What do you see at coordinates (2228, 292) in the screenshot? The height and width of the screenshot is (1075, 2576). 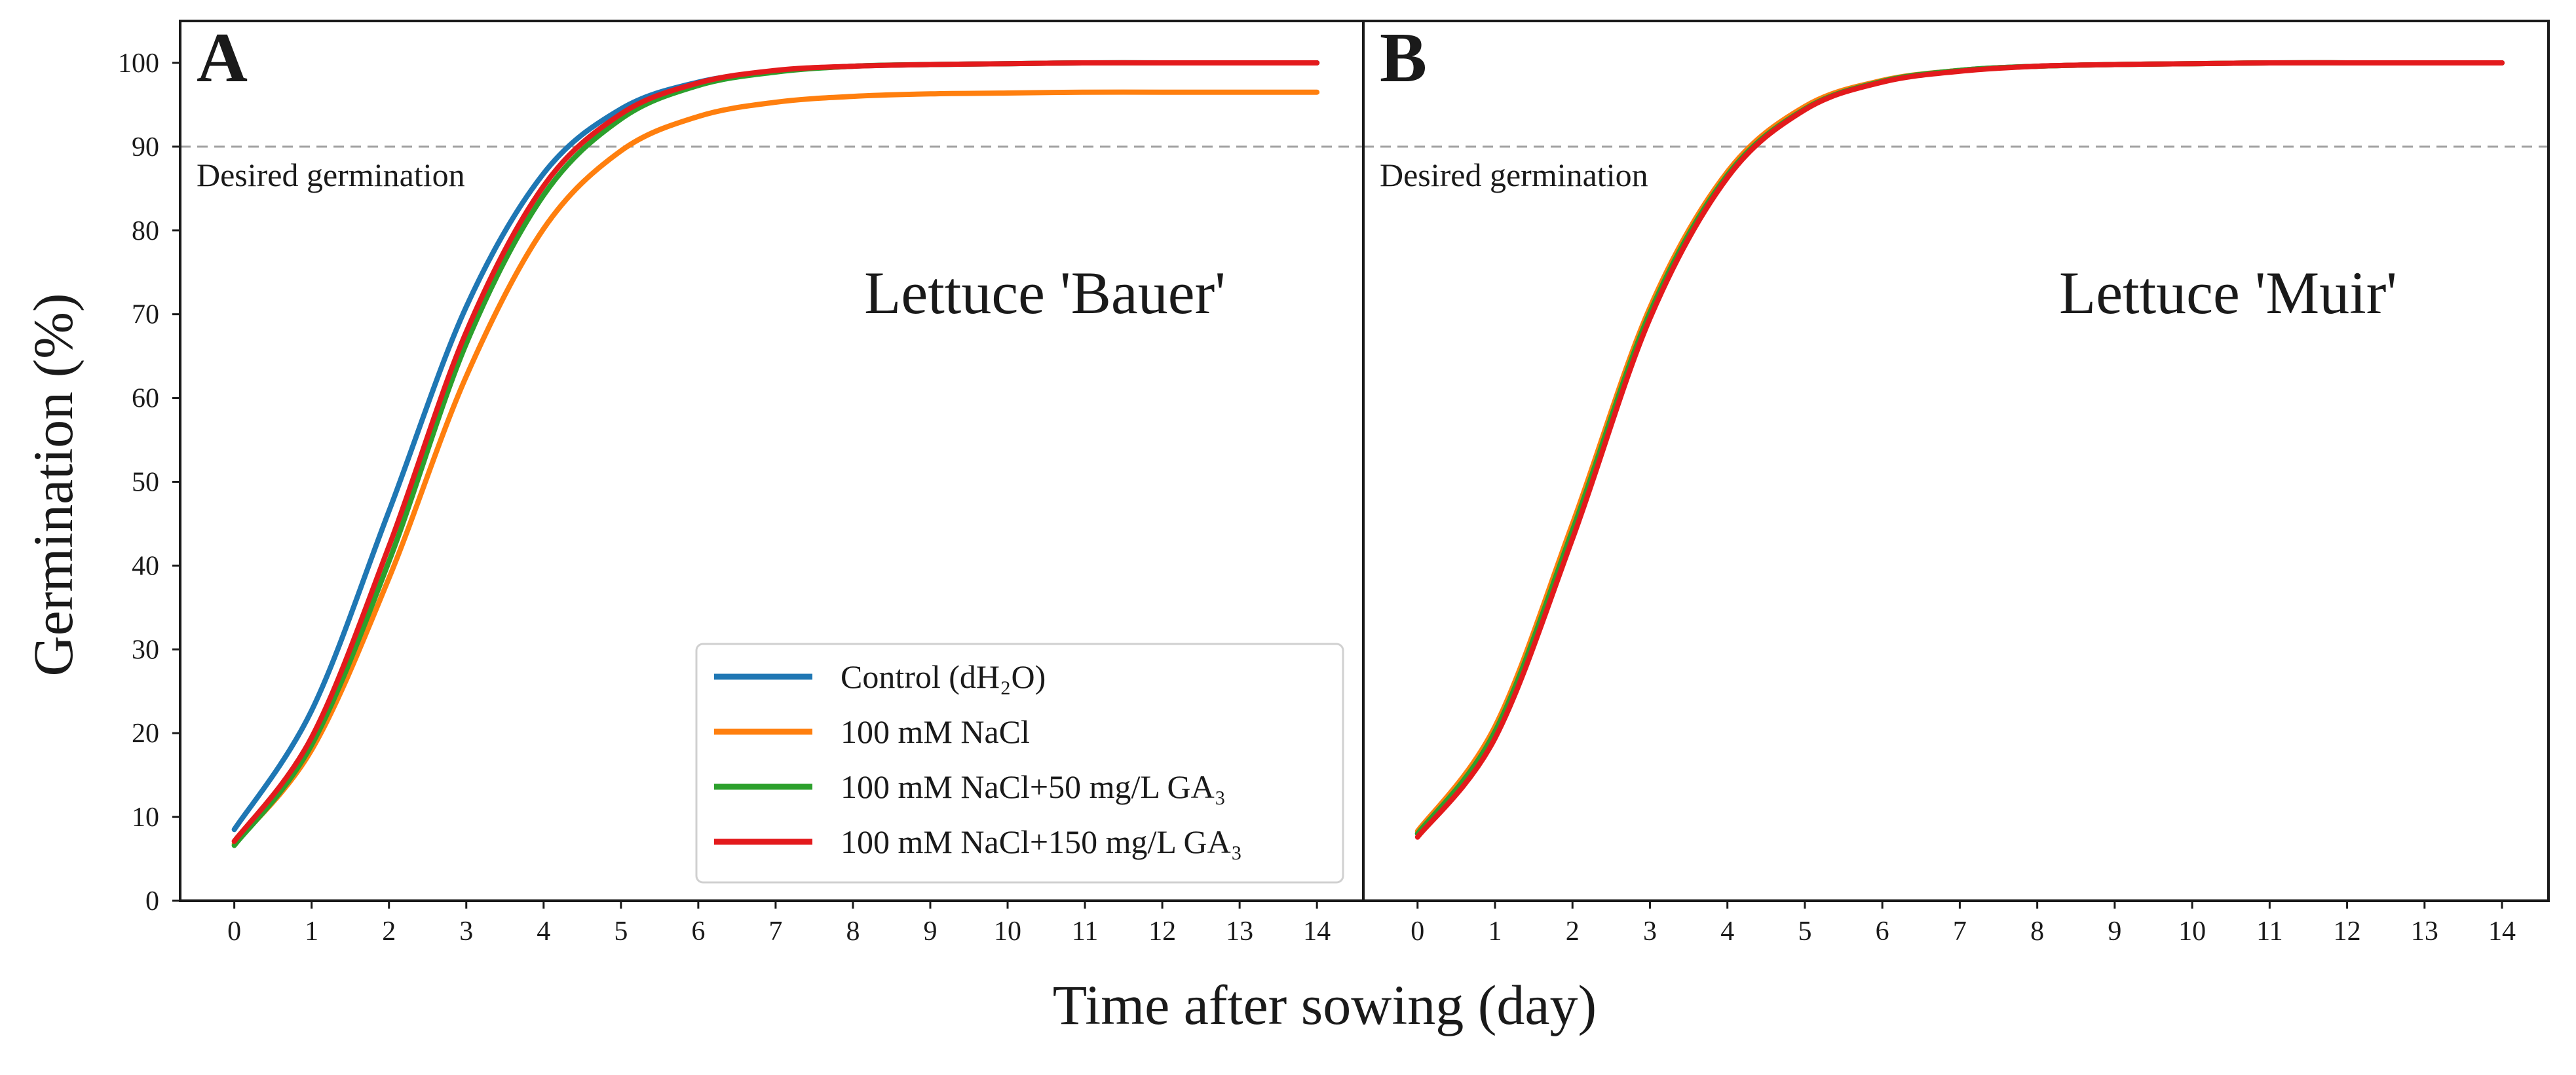 I see `cultivar-label: Lettuce 'Muir'` at bounding box center [2228, 292].